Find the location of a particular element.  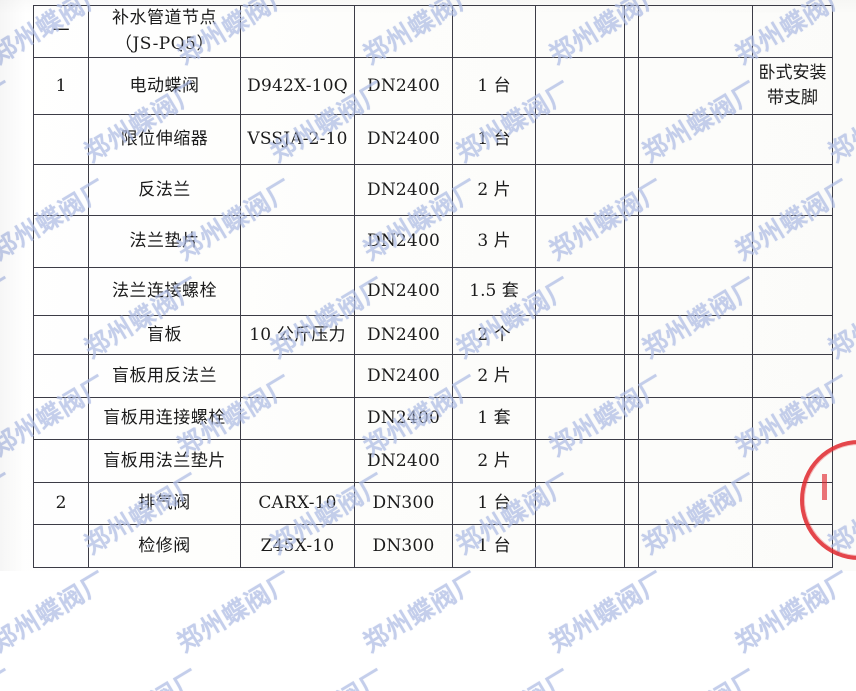

cell-name: 限位伸缩器 is located at coordinates (164, 139).